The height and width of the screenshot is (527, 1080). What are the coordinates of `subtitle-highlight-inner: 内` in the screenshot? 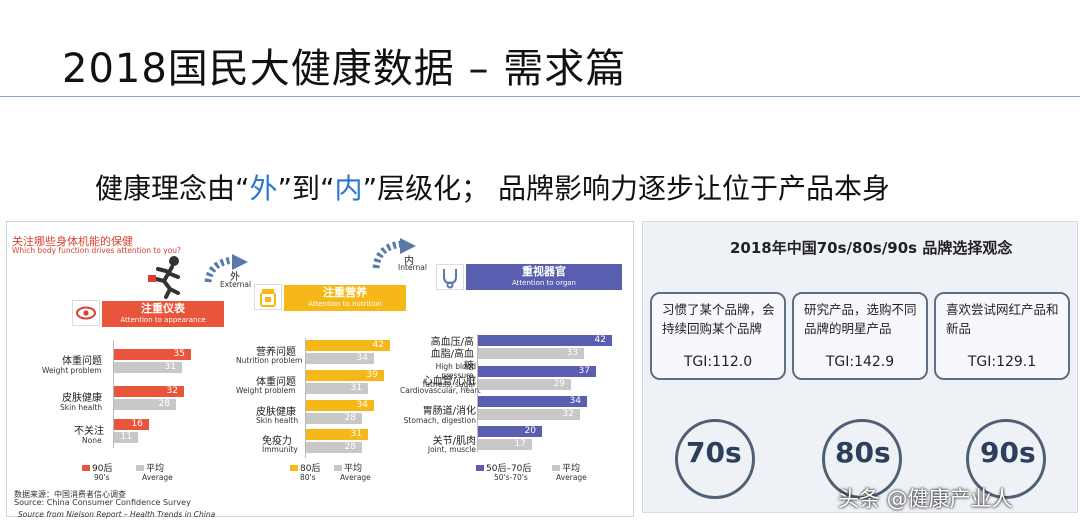 It's located at (348, 188).